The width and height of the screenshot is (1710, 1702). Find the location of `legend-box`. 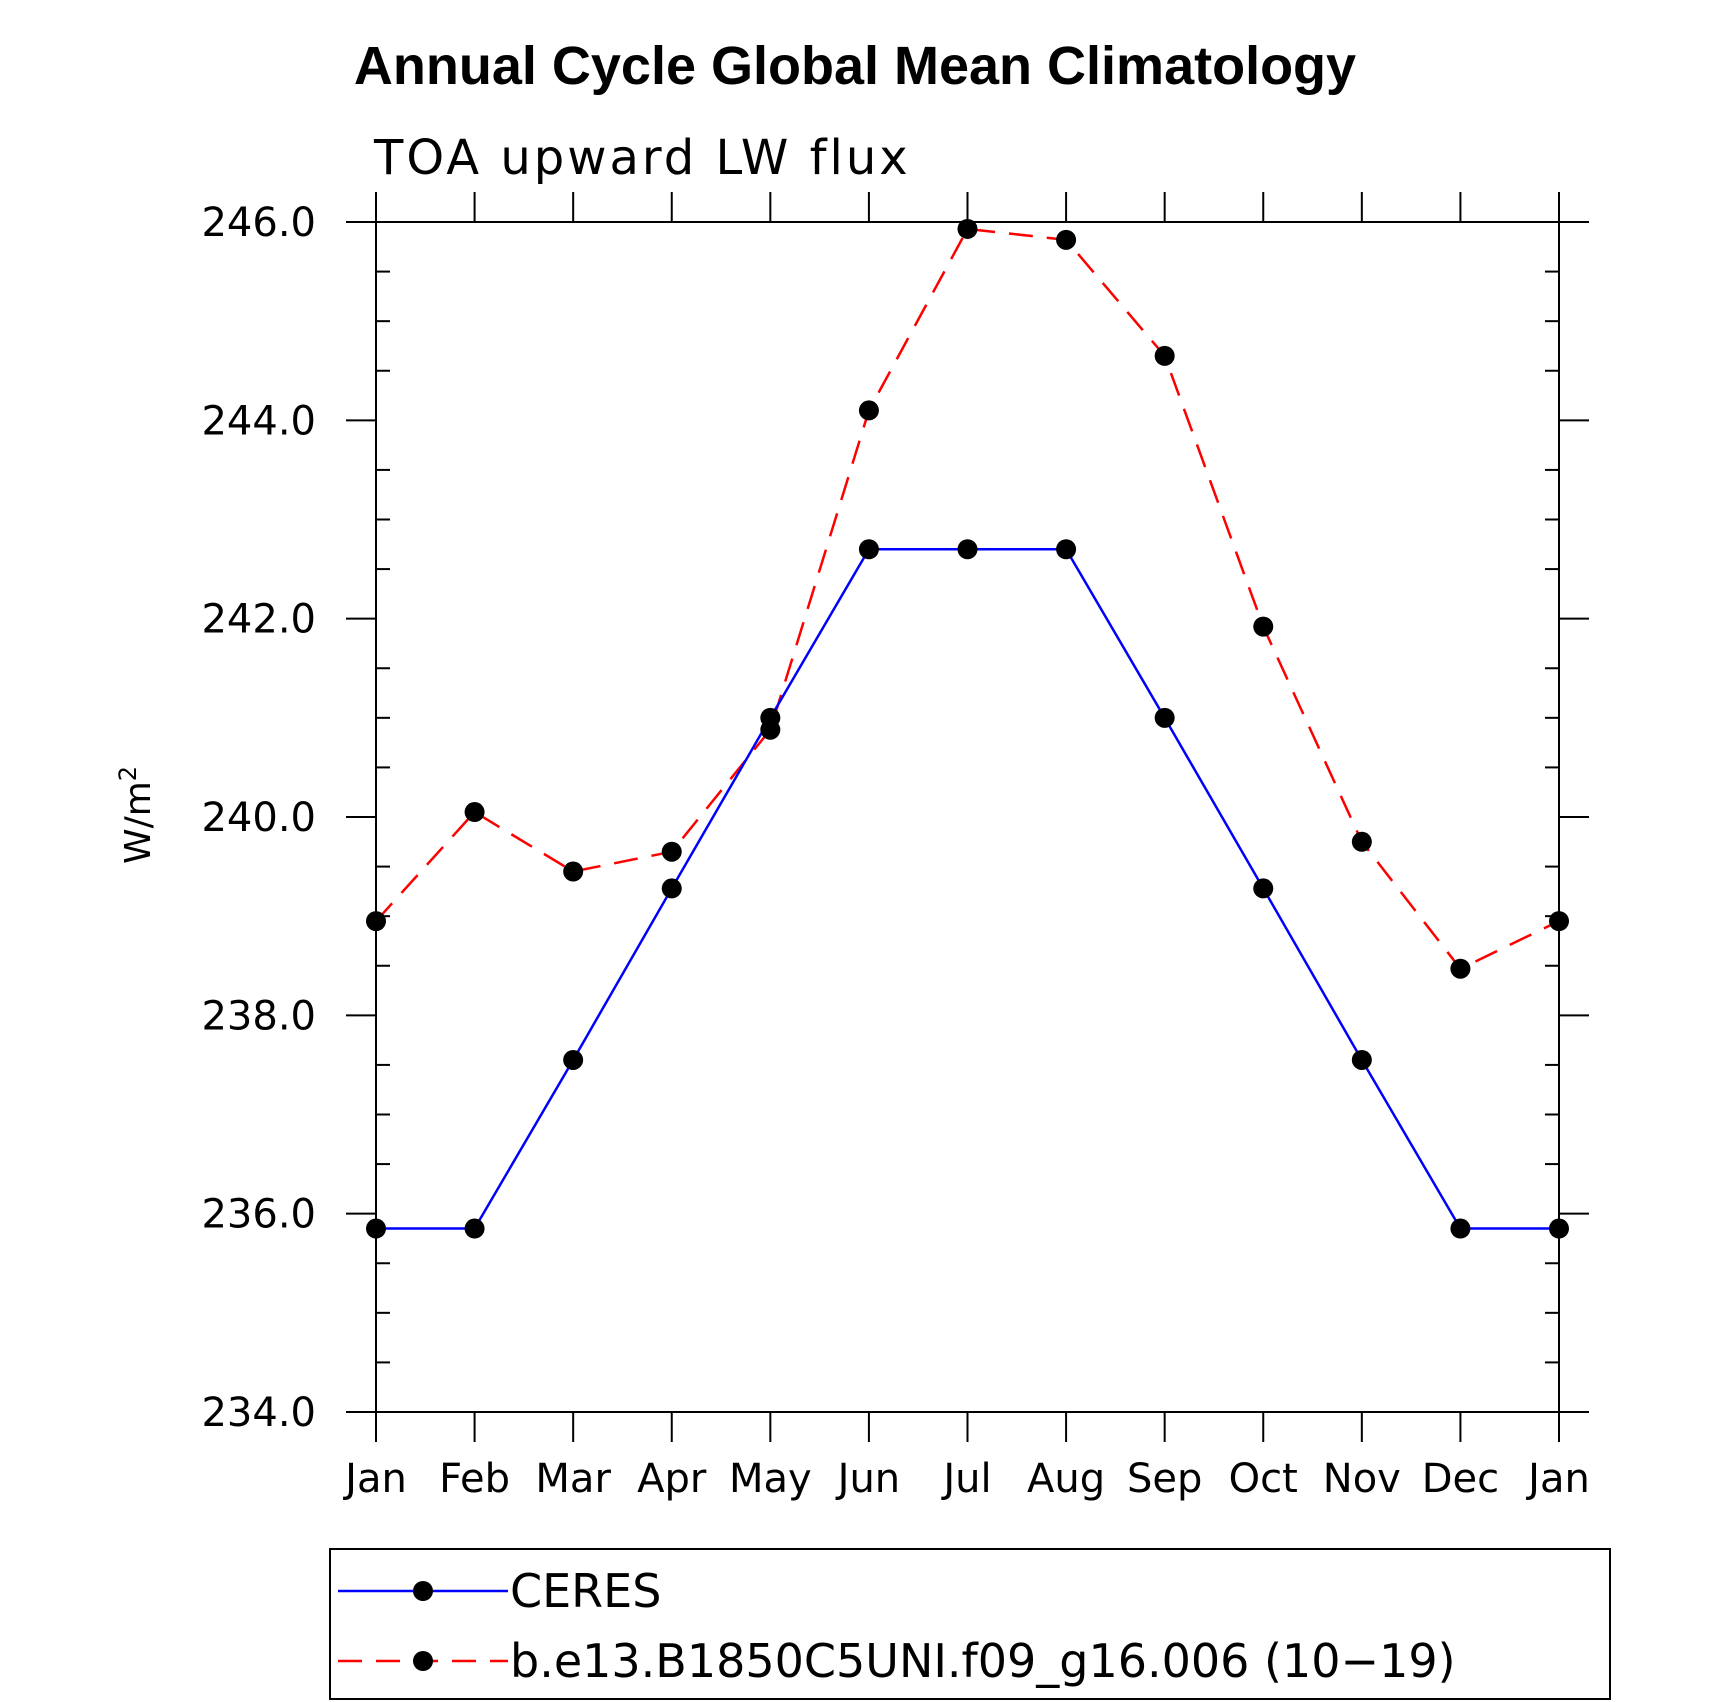

legend-box is located at coordinates (970, 1624).